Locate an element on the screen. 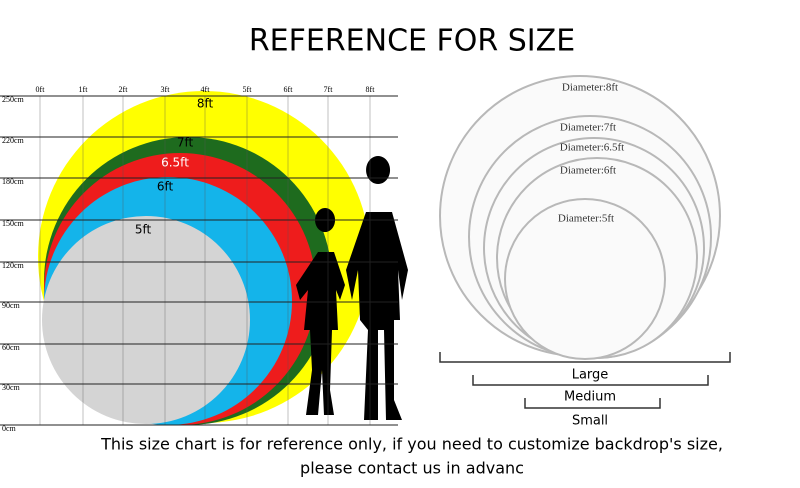 Image resolution: width=800 pixels, height=488 pixels. circle-label: 6.5ft is located at coordinates (175, 163).